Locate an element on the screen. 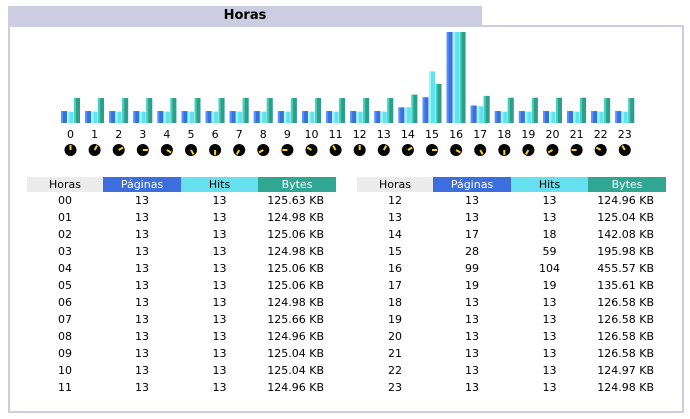 The image size is (690, 419). tick-label-hour: 9 is located at coordinates (287, 134).